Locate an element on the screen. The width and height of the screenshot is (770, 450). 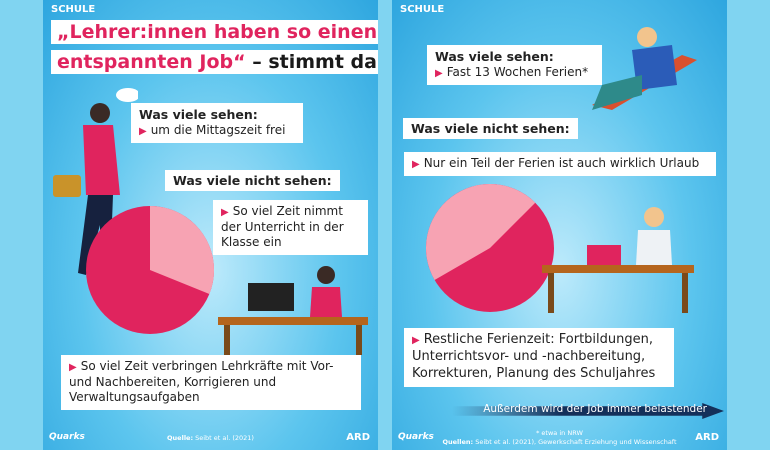
source-label: Quellen: is located at coordinates (458, 442).